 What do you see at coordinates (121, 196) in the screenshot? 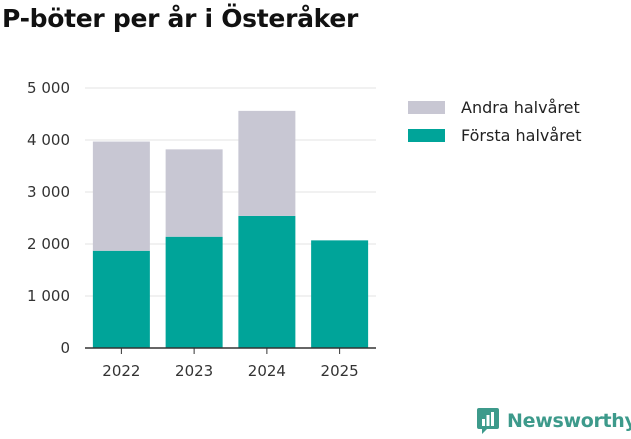
I see `bar-andra-halvaret-2022` at bounding box center [121, 196].